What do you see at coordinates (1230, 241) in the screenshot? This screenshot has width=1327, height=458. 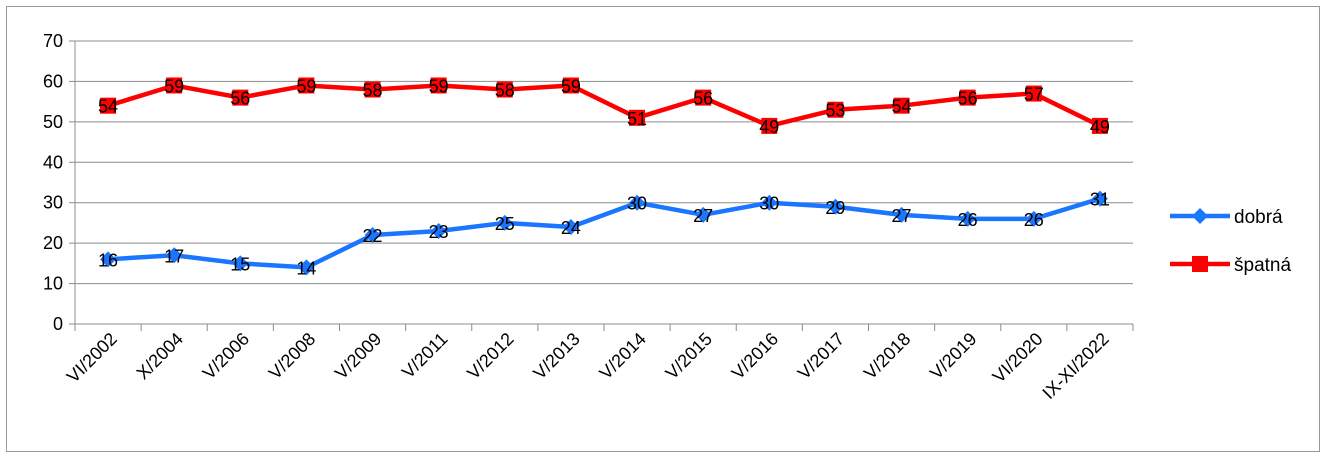 I see `legend: dobrá špatná` at bounding box center [1230, 241].